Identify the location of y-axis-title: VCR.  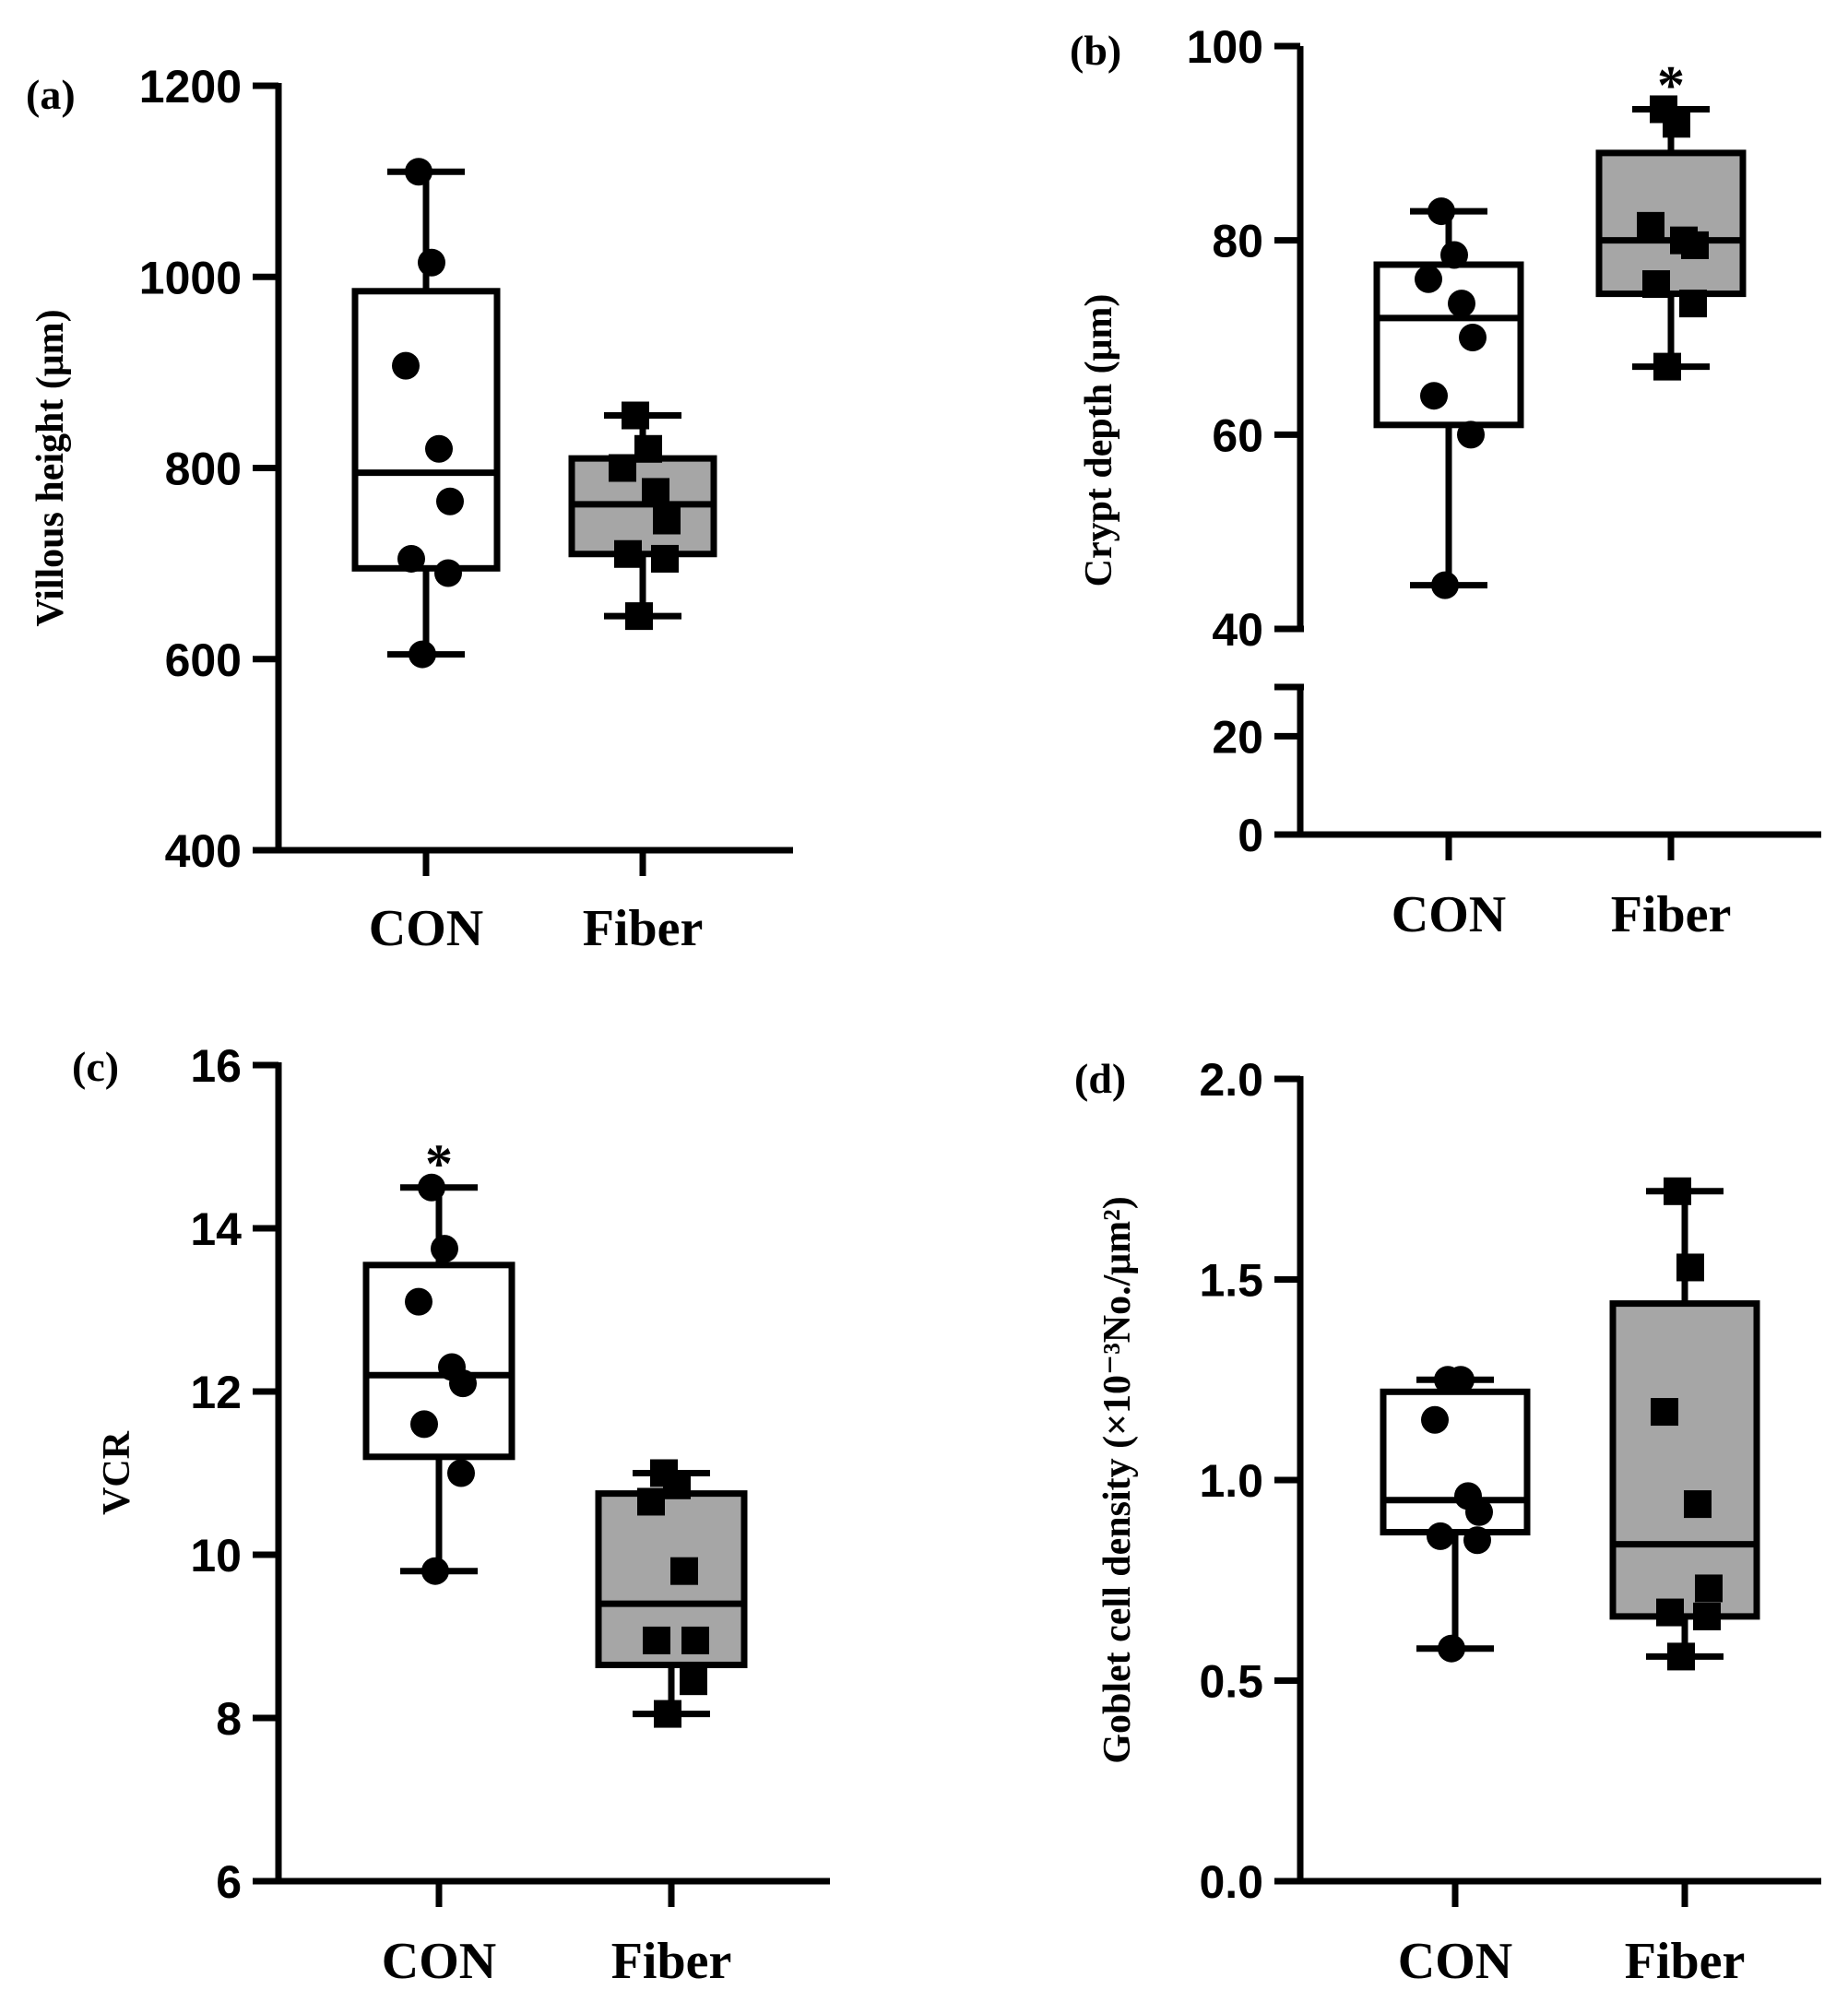
(117, 1472).